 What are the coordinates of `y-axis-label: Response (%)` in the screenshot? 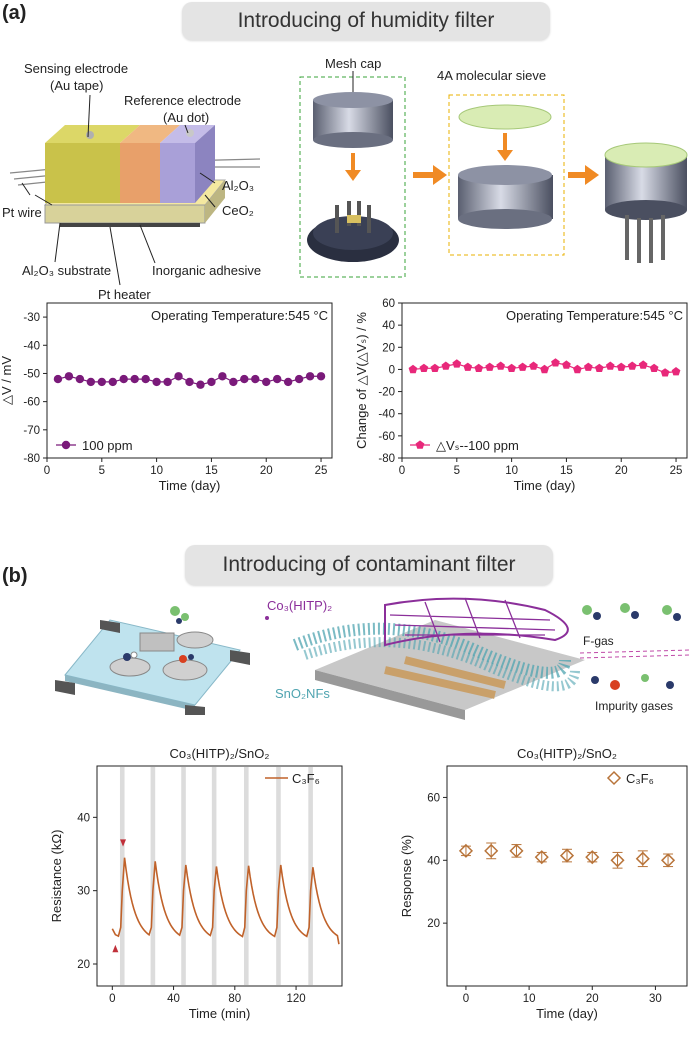 It's located at (406, 876).